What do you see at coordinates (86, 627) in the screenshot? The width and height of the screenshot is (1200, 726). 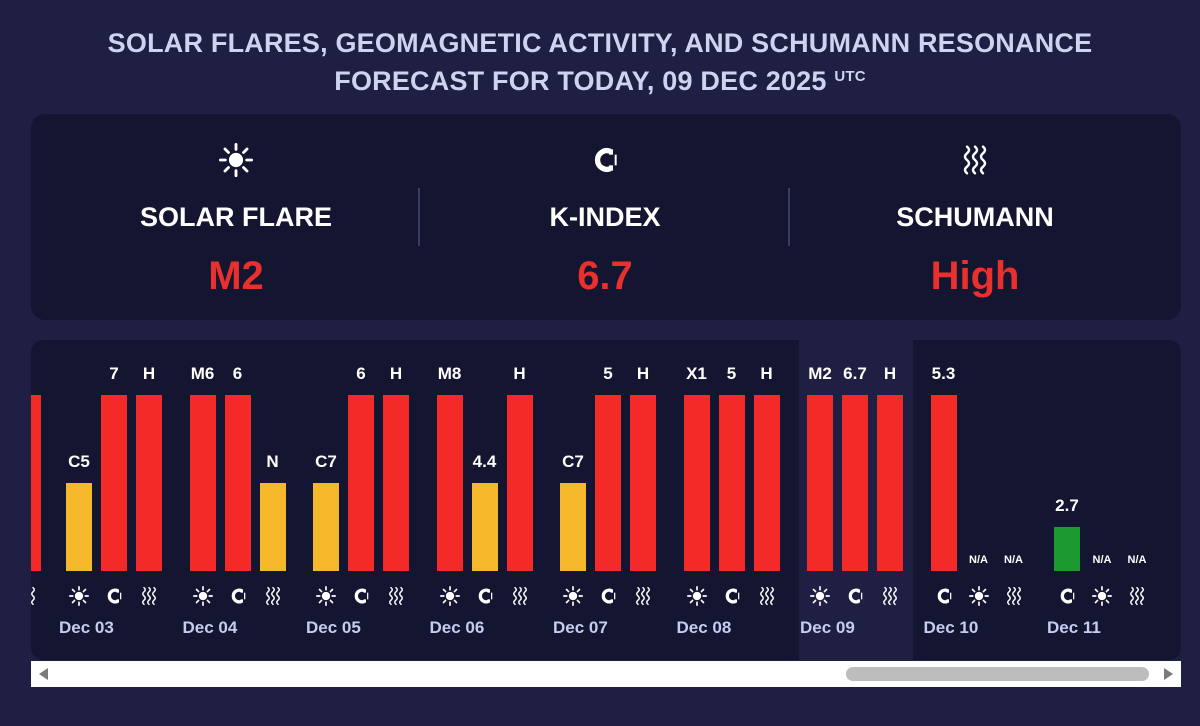 I see `day-date-label: Dec 03` at bounding box center [86, 627].